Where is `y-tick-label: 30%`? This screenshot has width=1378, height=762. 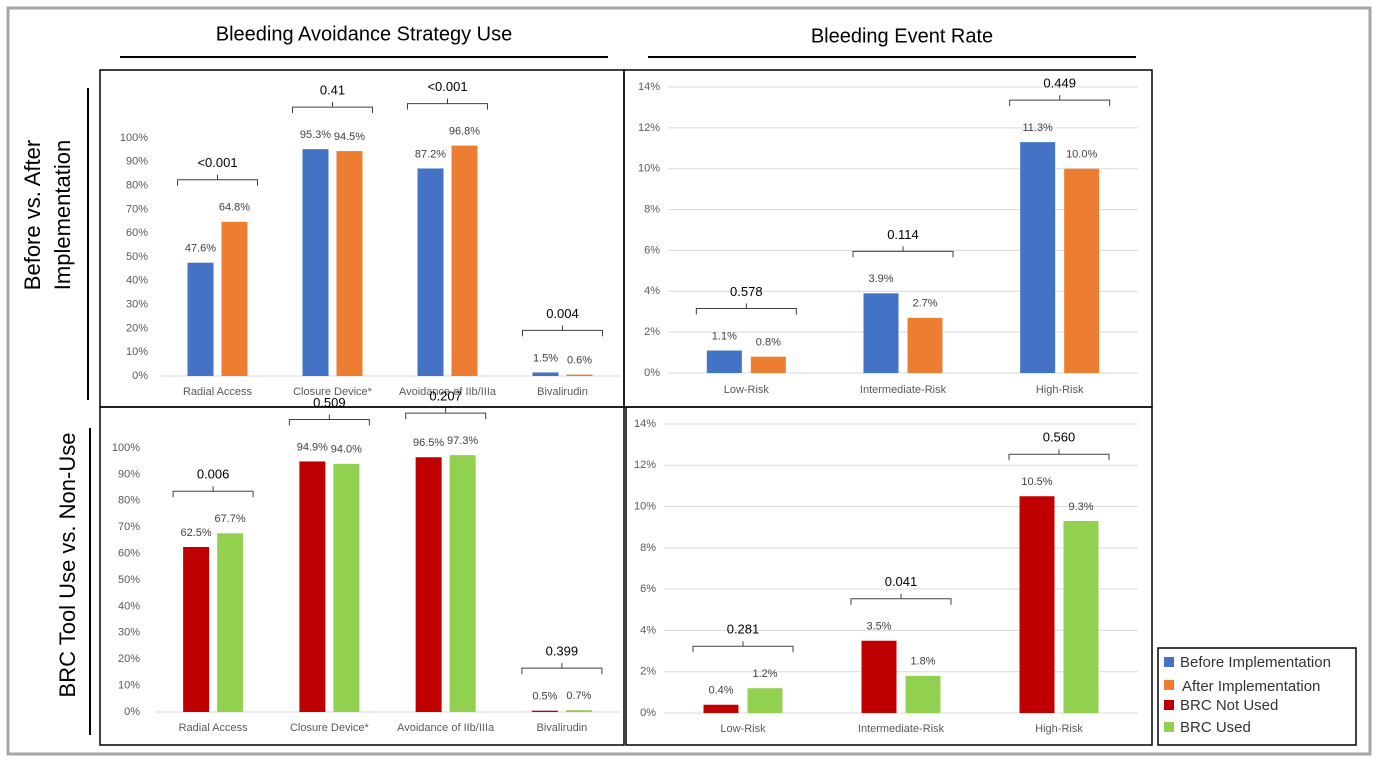 y-tick-label: 30% is located at coordinates (129, 633).